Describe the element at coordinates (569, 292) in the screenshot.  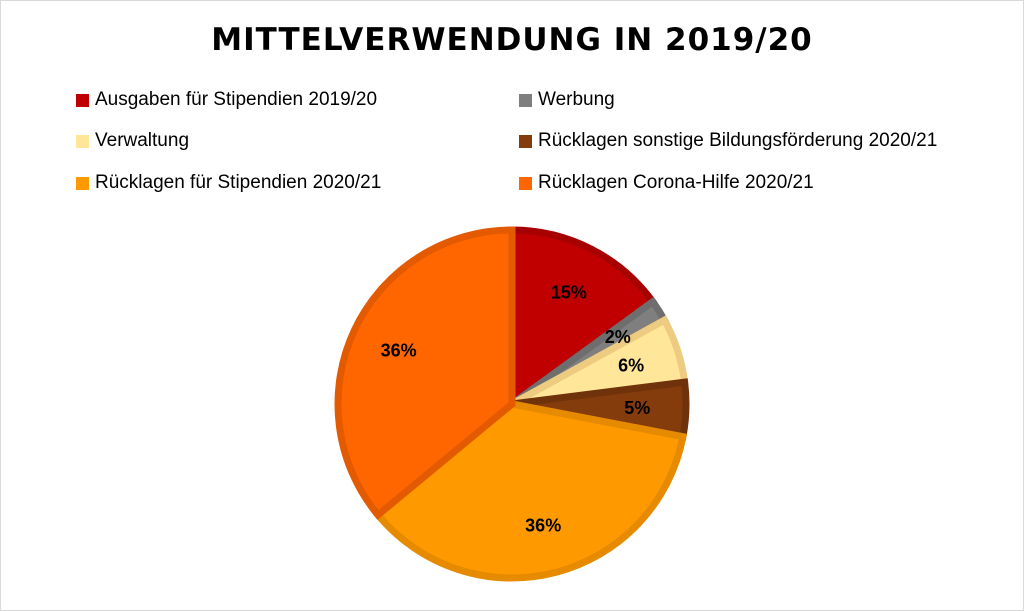
I see `data-label-ausgaben-f-r-stipendien-2019-20: 15%` at that location.